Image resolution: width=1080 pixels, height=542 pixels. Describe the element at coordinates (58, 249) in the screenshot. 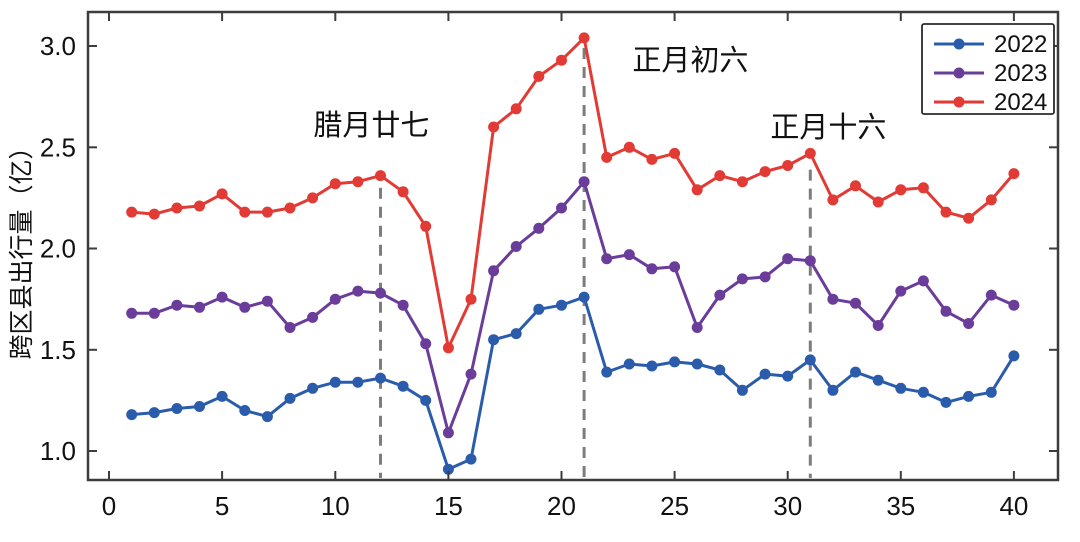

I see `y-tick-label: 2.0` at that location.